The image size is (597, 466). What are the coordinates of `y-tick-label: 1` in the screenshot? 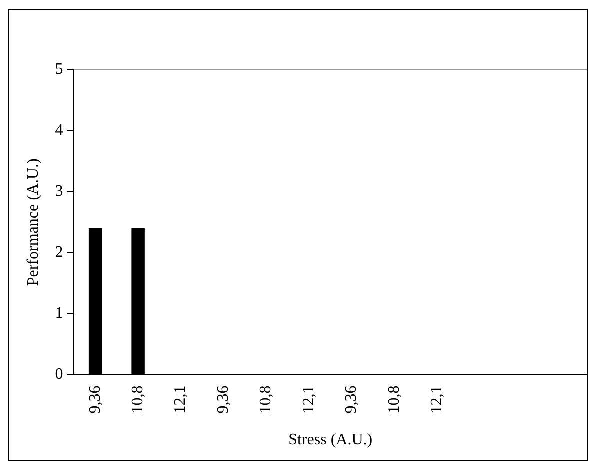 It's located at (59, 313).